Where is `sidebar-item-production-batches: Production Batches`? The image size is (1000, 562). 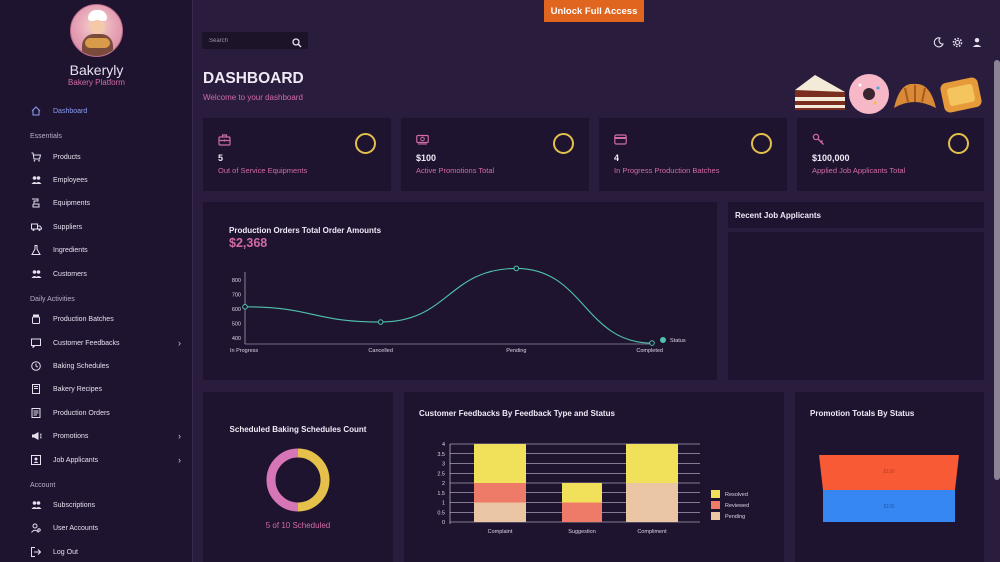
sidebar-item-production-batches: Production Batches is located at coordinates (110, 319).